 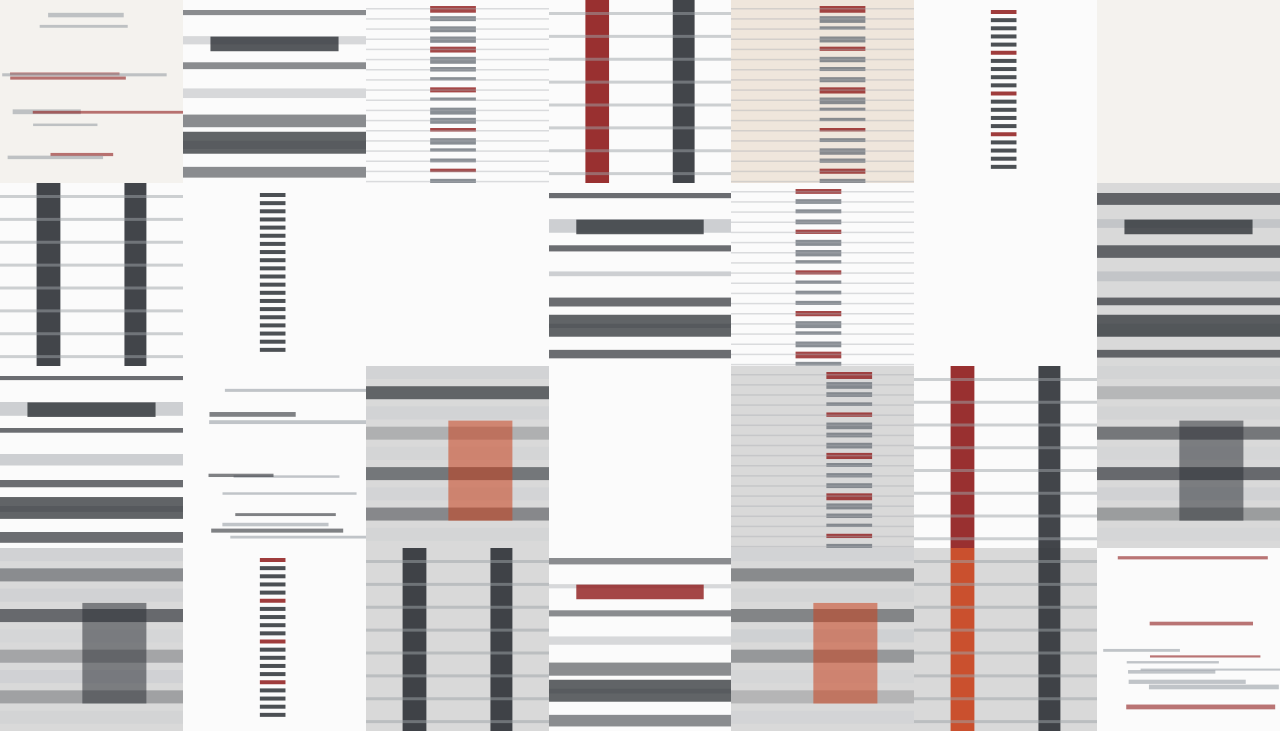 What do you see at coordinates (1188, 274) in the screenshot?
I see `tile-r2-c7` at bounding box center [1188, 274].